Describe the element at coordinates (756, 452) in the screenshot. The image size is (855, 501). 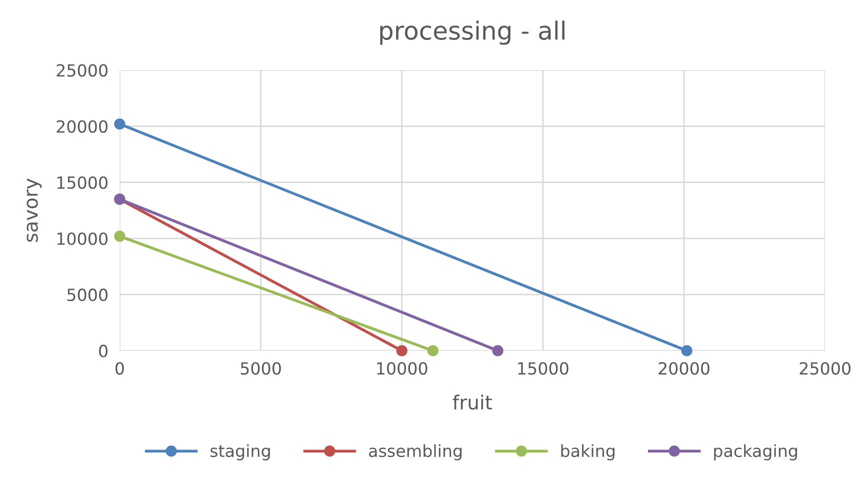
I see `legend-label: packaging` at that location.